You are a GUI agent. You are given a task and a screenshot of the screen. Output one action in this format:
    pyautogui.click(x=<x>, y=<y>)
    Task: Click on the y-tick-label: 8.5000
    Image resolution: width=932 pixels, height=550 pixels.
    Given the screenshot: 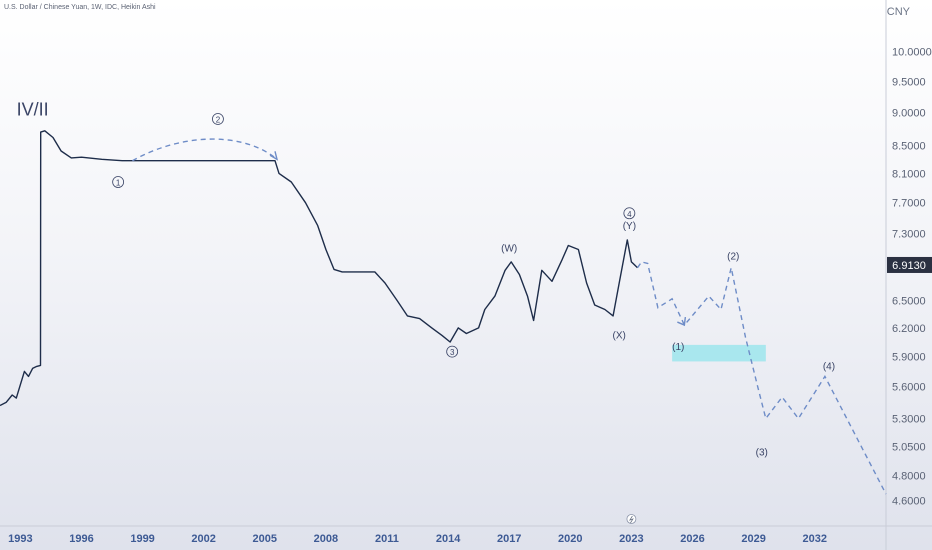 What is the action you would take?
    pyautogui.click(x=909, y=147)
    